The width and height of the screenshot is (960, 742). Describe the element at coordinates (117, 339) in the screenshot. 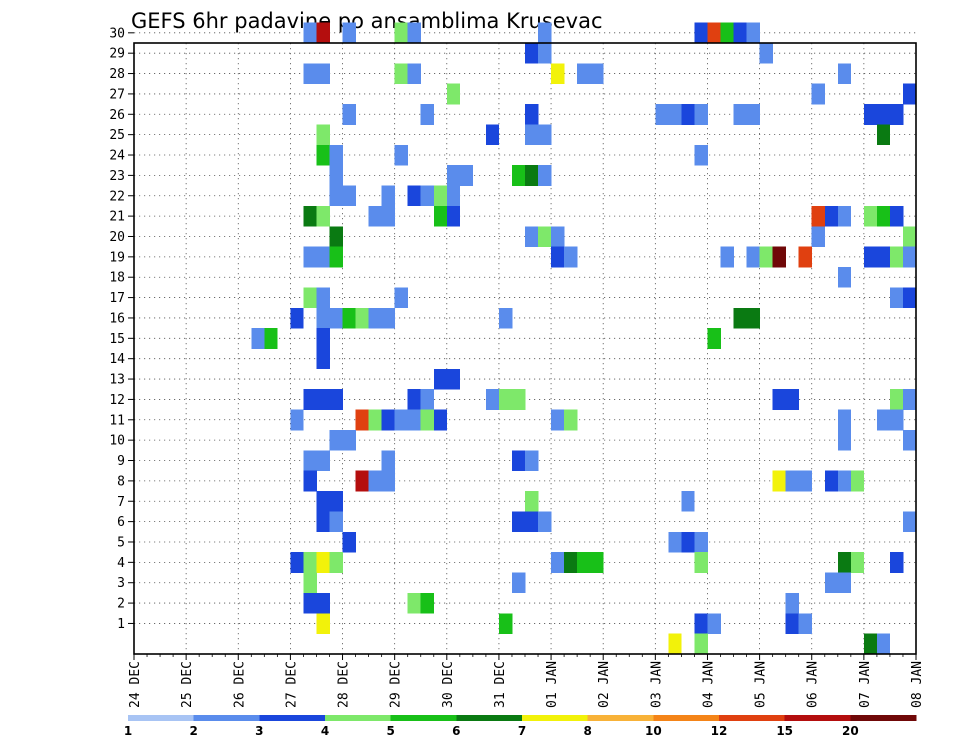

I see `y-tick-label: 15` at that location.